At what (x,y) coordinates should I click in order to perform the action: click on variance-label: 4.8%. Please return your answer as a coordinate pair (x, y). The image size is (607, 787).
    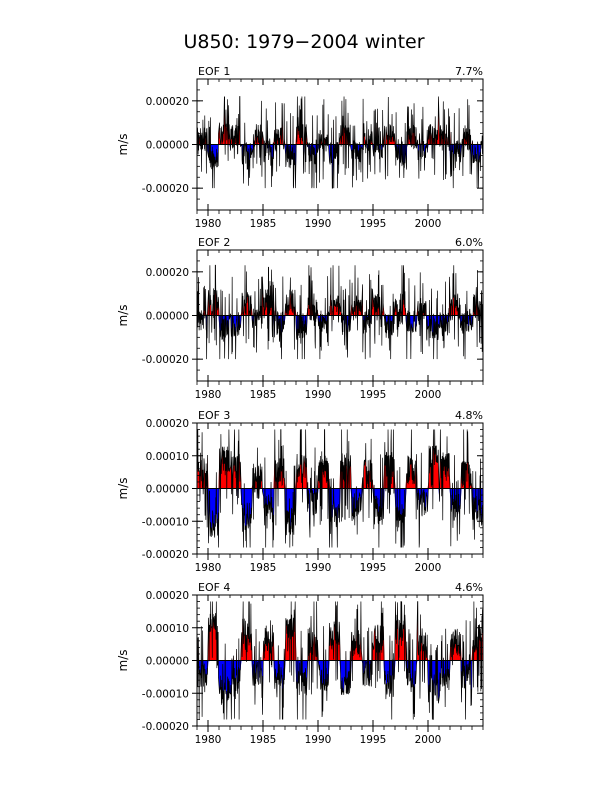
    Looking at the image, I should click on (469, 415).